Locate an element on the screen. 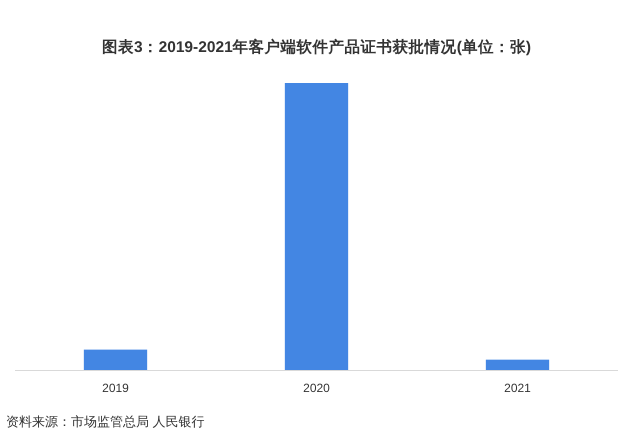  x-tick-label: 2019 is located at coordinates (116, 388).